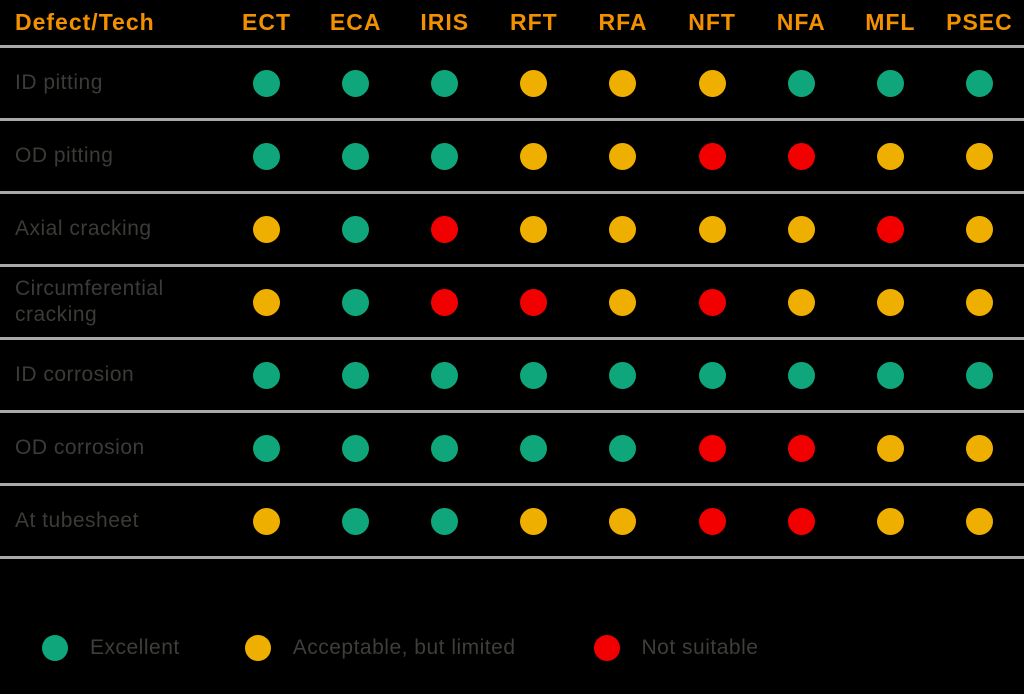 This screenshot has width=1024, height=694. Describe the element at coordinates (890, 22) in the screenshot. I see `tech-column-header-mfl: MFL` at that location.